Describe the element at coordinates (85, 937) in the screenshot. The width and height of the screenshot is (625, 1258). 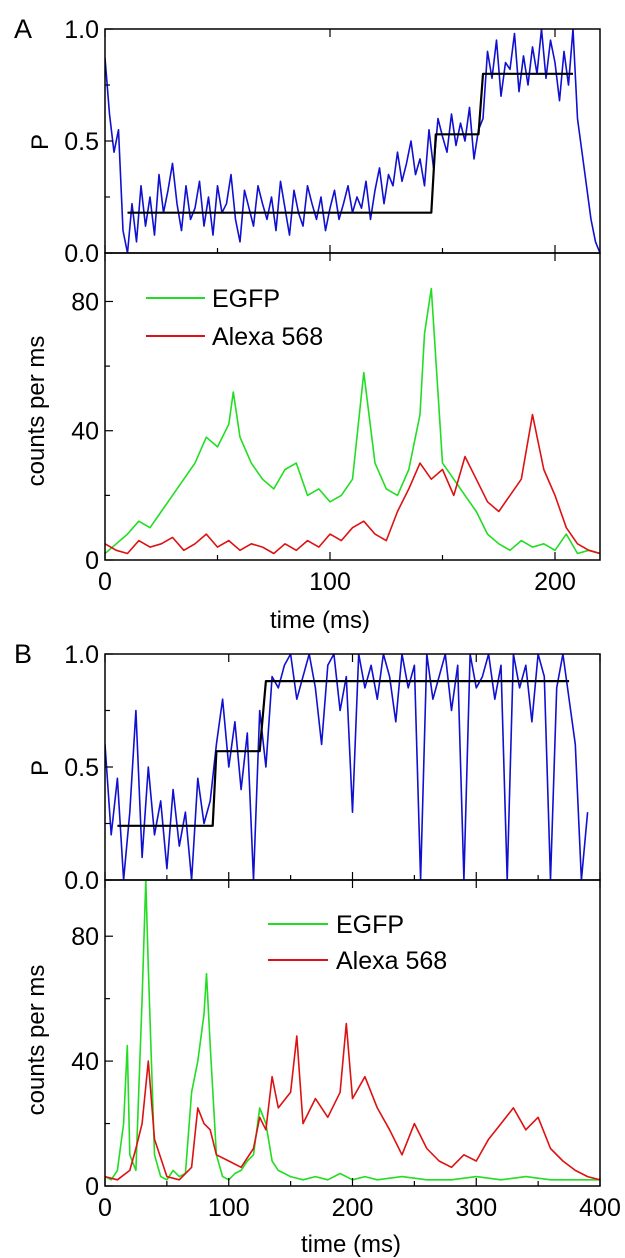
I see `b-counts-ytick-label: 80` at that location.